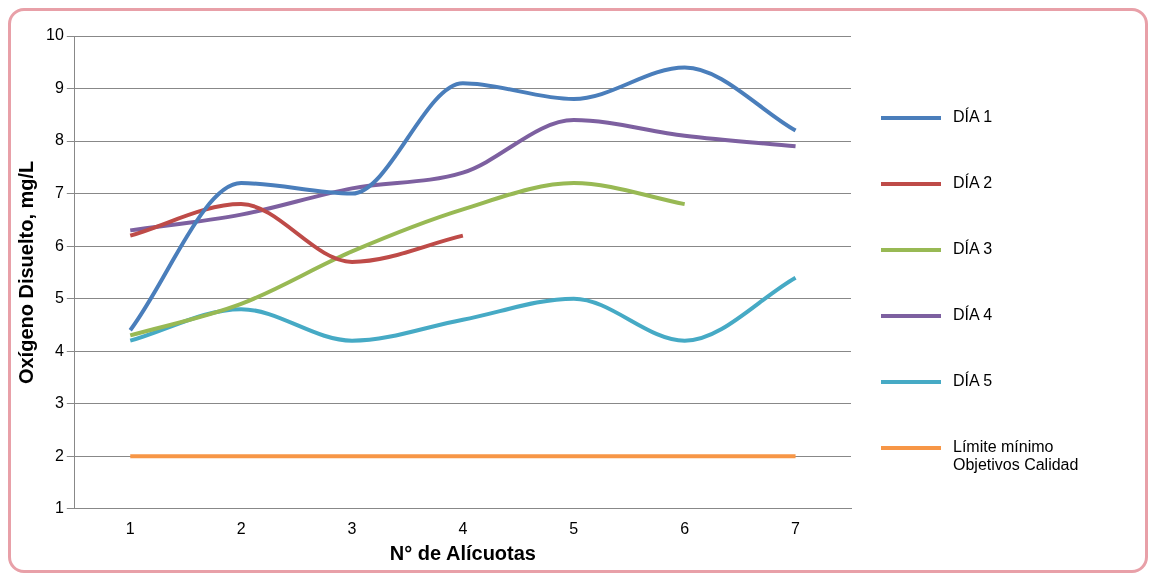  Describe the element at coordinates (462, 552) in the screenshot. I see `x-axis-title: N° de Alícuotas` at that location.